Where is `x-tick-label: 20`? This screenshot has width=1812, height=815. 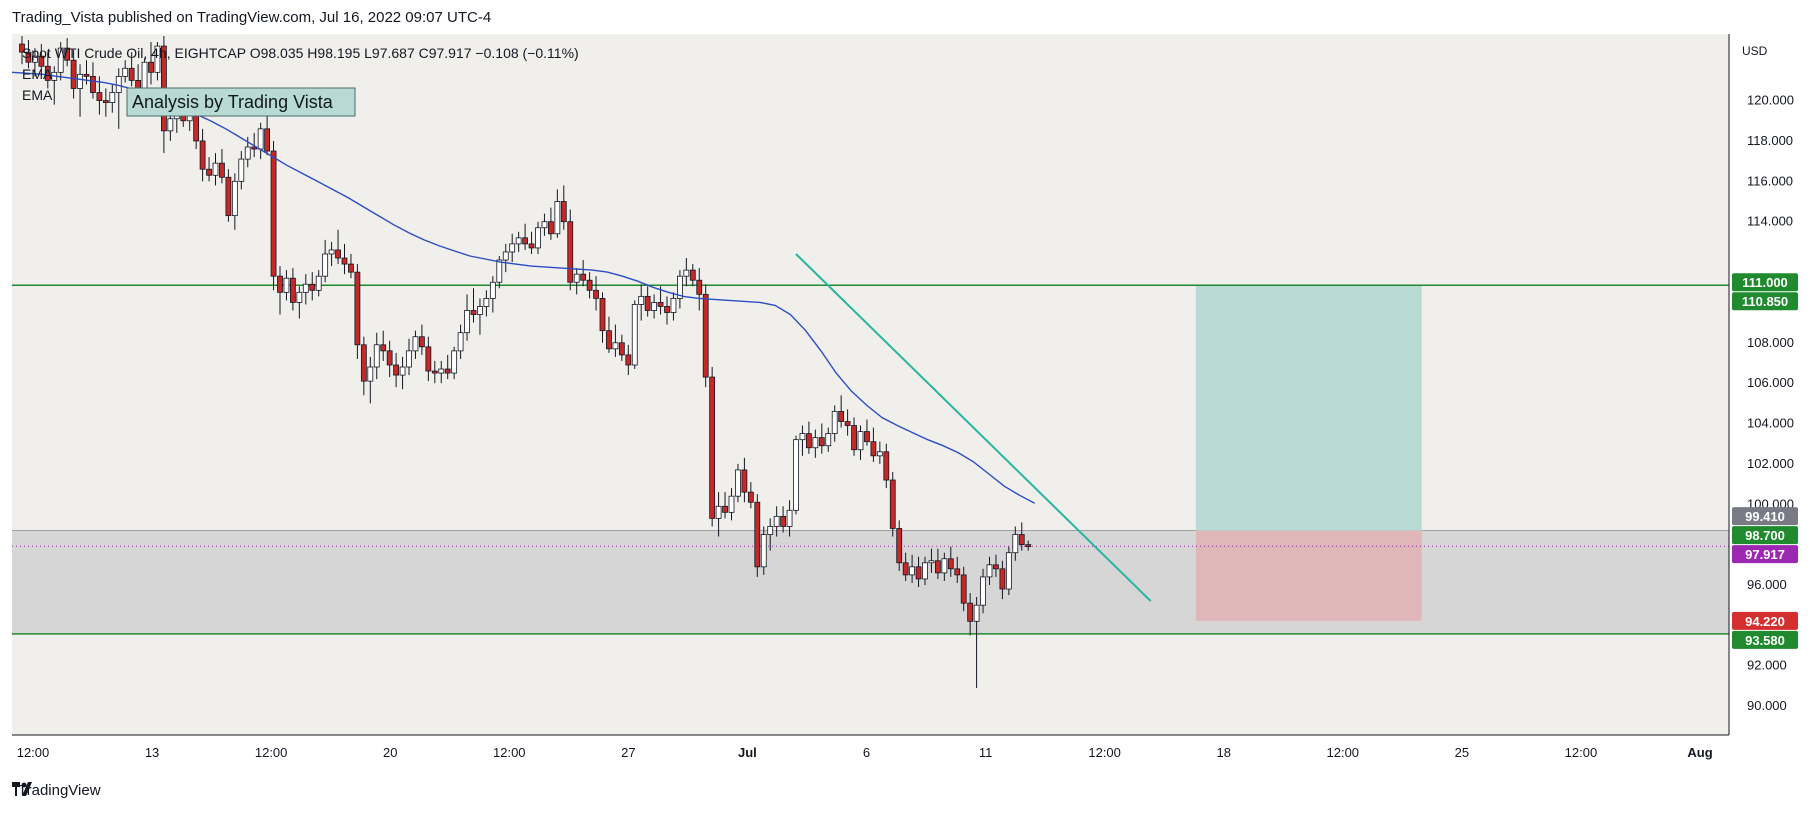
x-tick-label: 20 is located at coordinates (390, 752).